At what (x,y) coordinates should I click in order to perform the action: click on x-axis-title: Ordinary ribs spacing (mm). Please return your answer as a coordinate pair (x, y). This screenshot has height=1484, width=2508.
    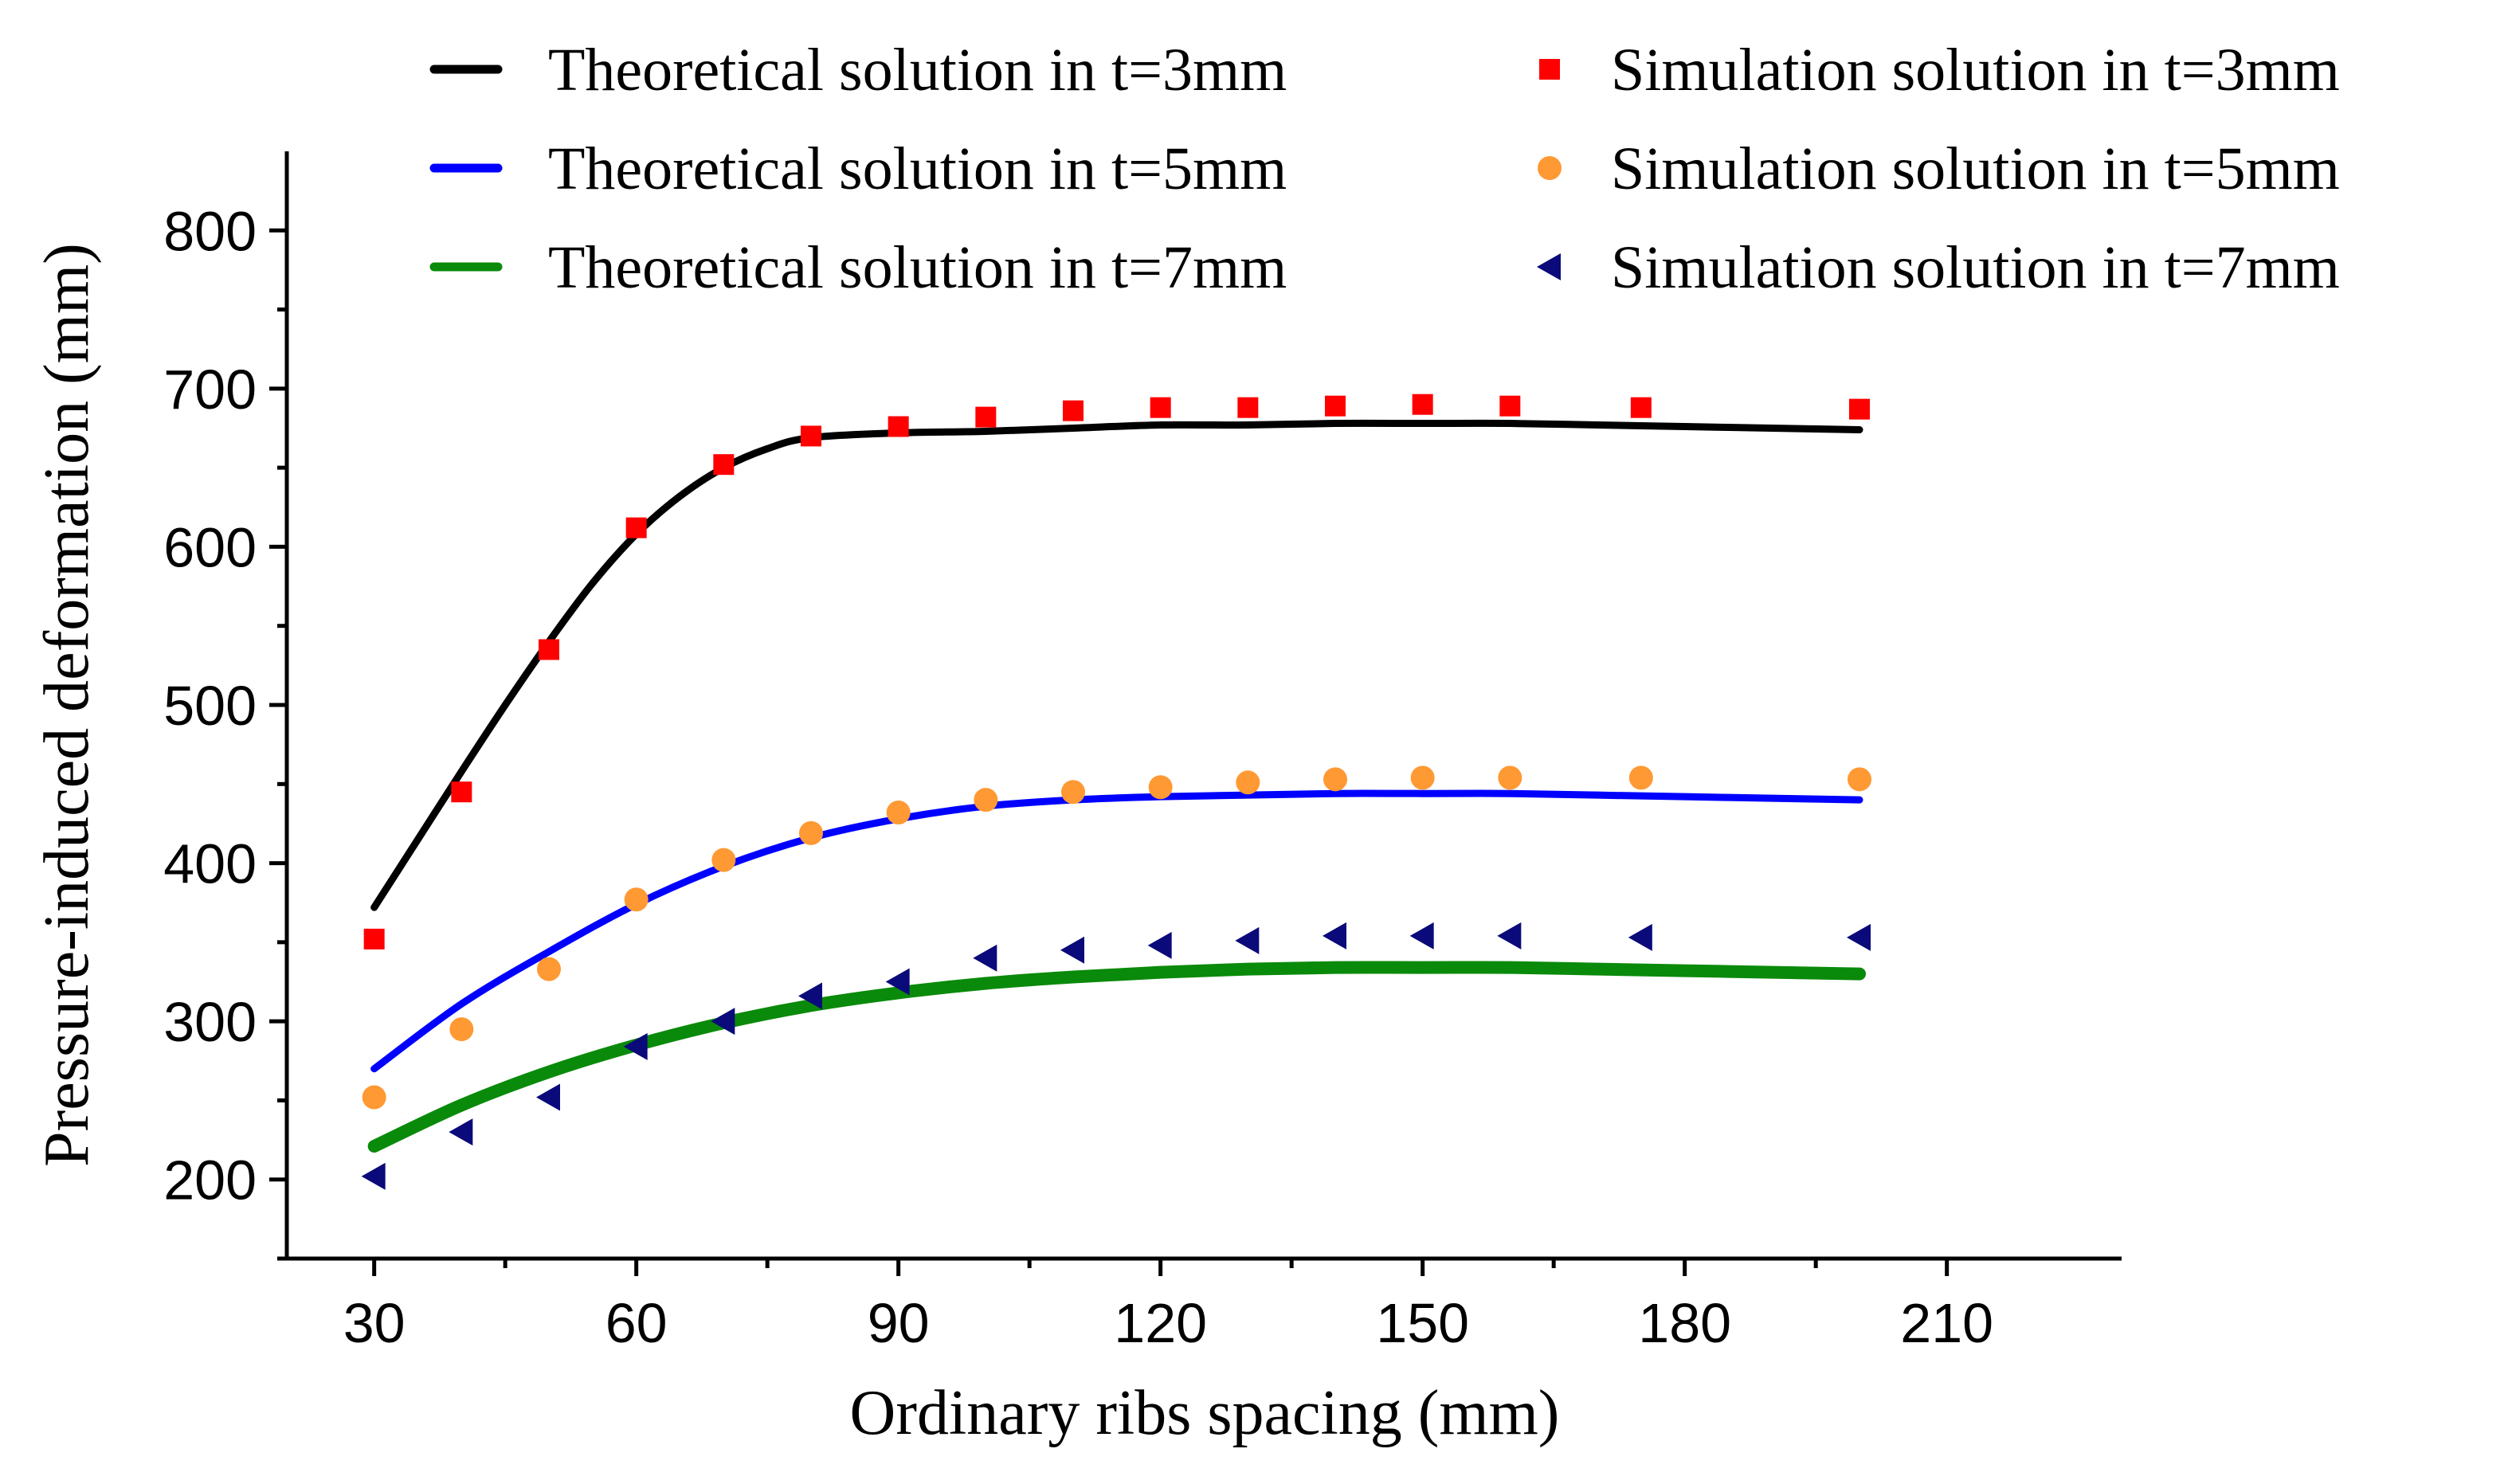
    Looking at the image, I should click on (1205, 1413).